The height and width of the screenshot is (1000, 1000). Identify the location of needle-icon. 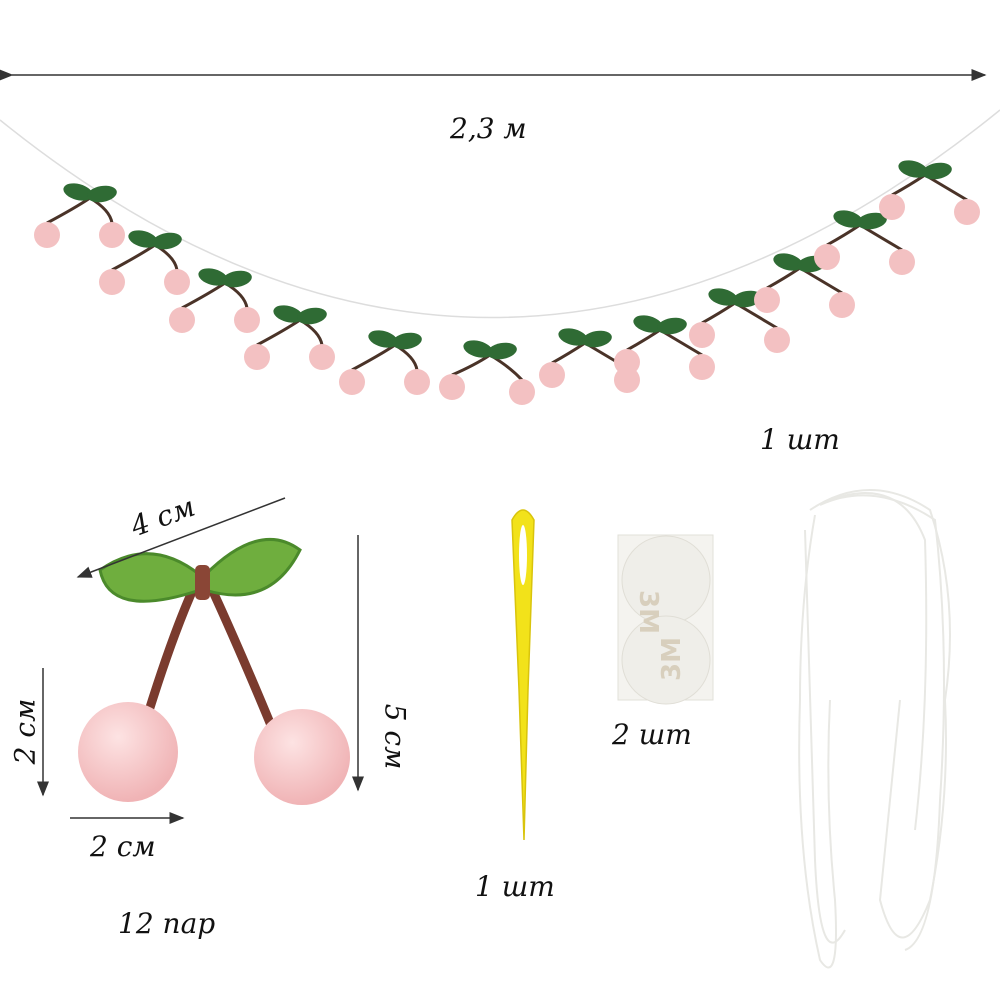
(523, 675).